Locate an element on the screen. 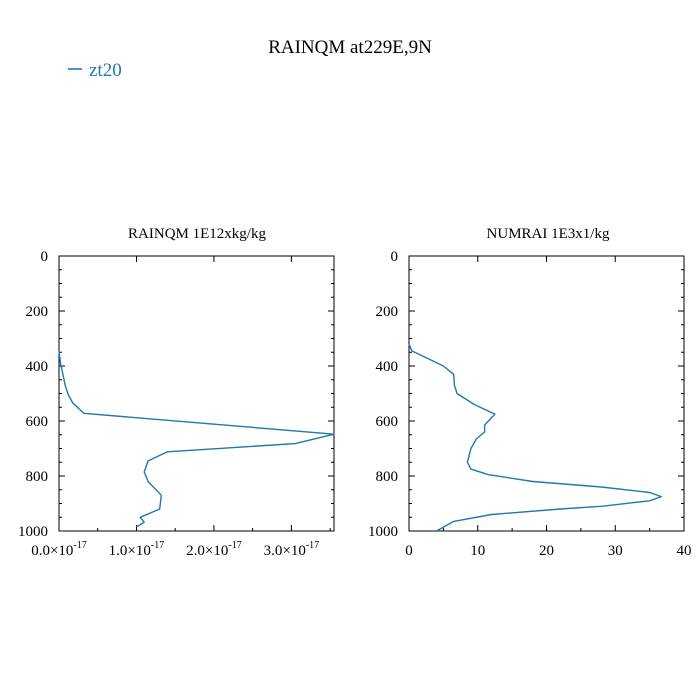  rainqm-panel-title: RAINQM 1E12xkg/kg is located at coordinates (197, 234).